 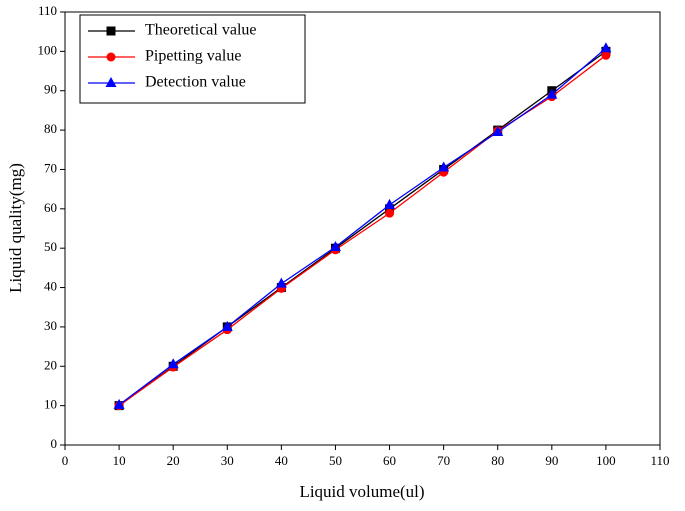 I want to click on legend-label: Pipetting value, so click(x=193, y=56).